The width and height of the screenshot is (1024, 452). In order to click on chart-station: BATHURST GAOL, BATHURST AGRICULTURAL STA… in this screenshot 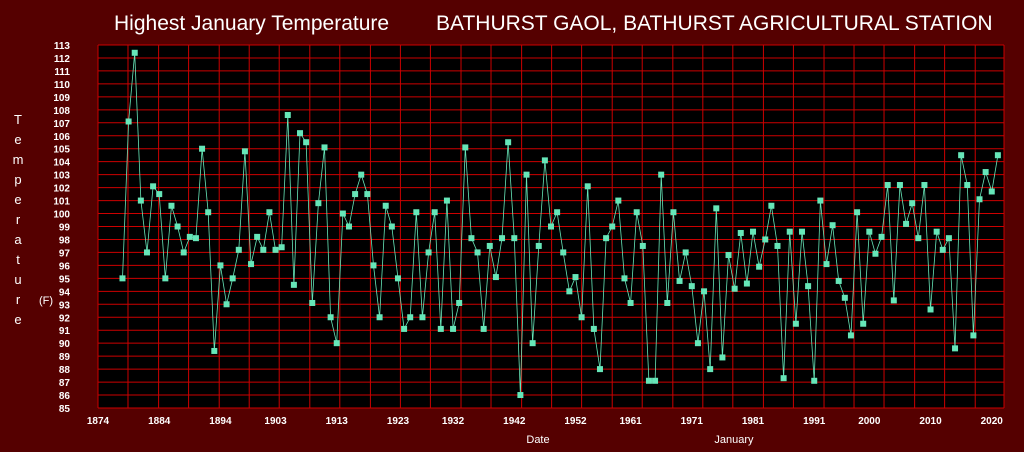, I will do `click(714, 23)`.